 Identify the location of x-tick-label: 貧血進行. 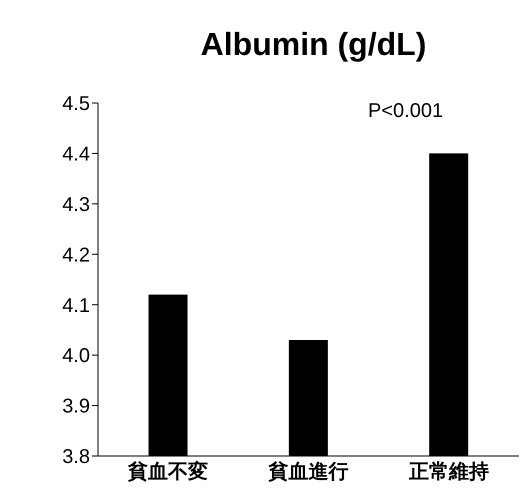
(308, 472).